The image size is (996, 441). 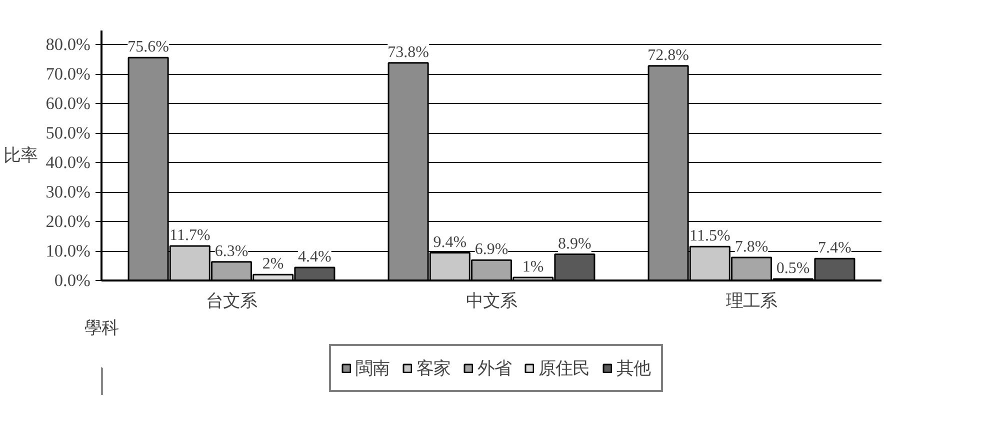 I want to click on y-tick-label: 70.0%, so click(x=68, y=74).